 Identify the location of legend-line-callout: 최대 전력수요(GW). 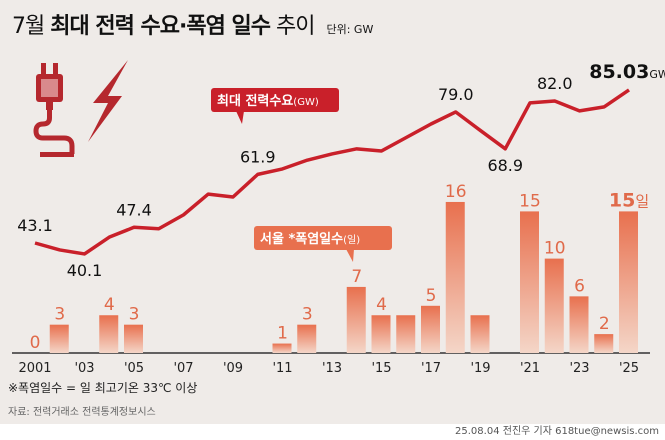
(275, 106).